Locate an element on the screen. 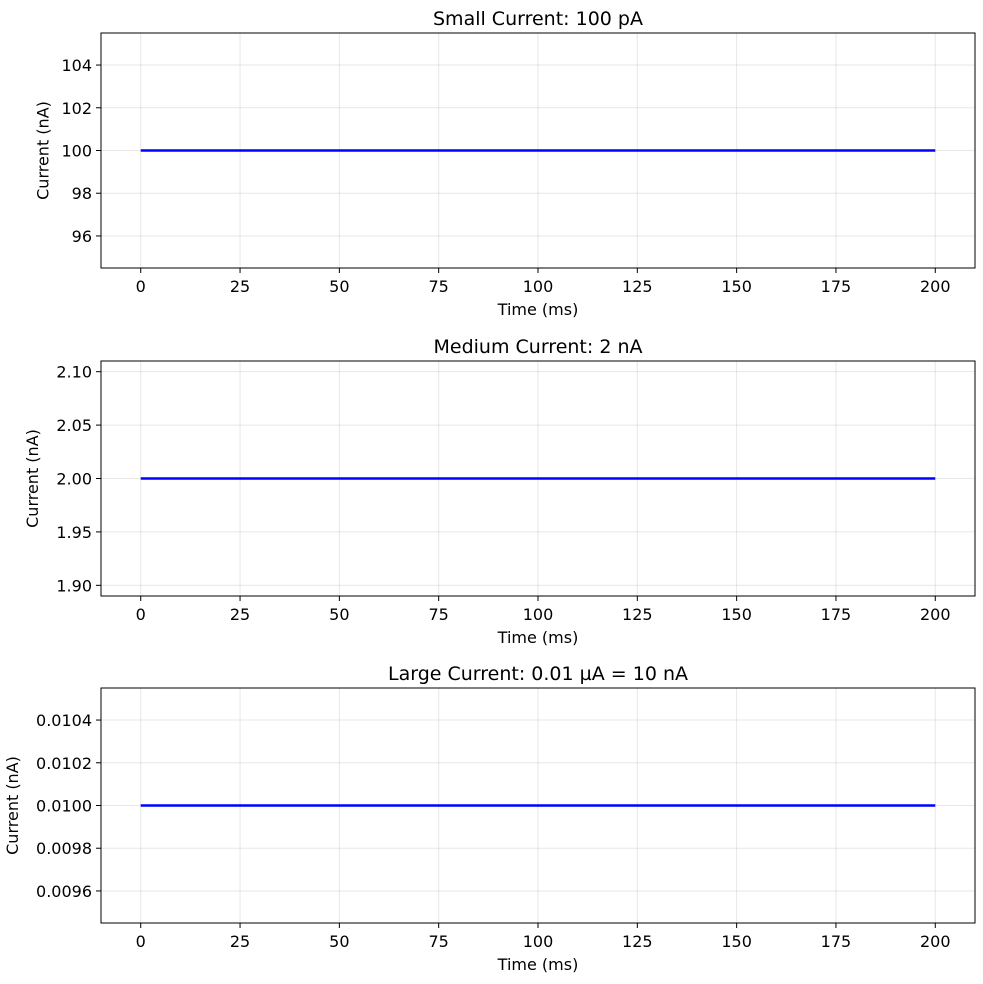  y-tick-label: 0.0102 is located at coordinates (64, 763).